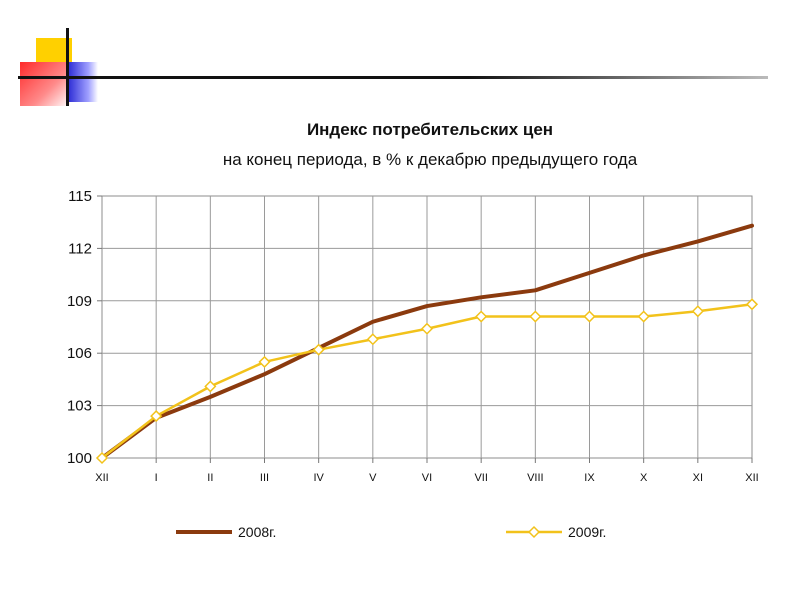 The height and width of the screenshot is (600, 800). I want to click on x-tick-label: I, so click(156, 478).